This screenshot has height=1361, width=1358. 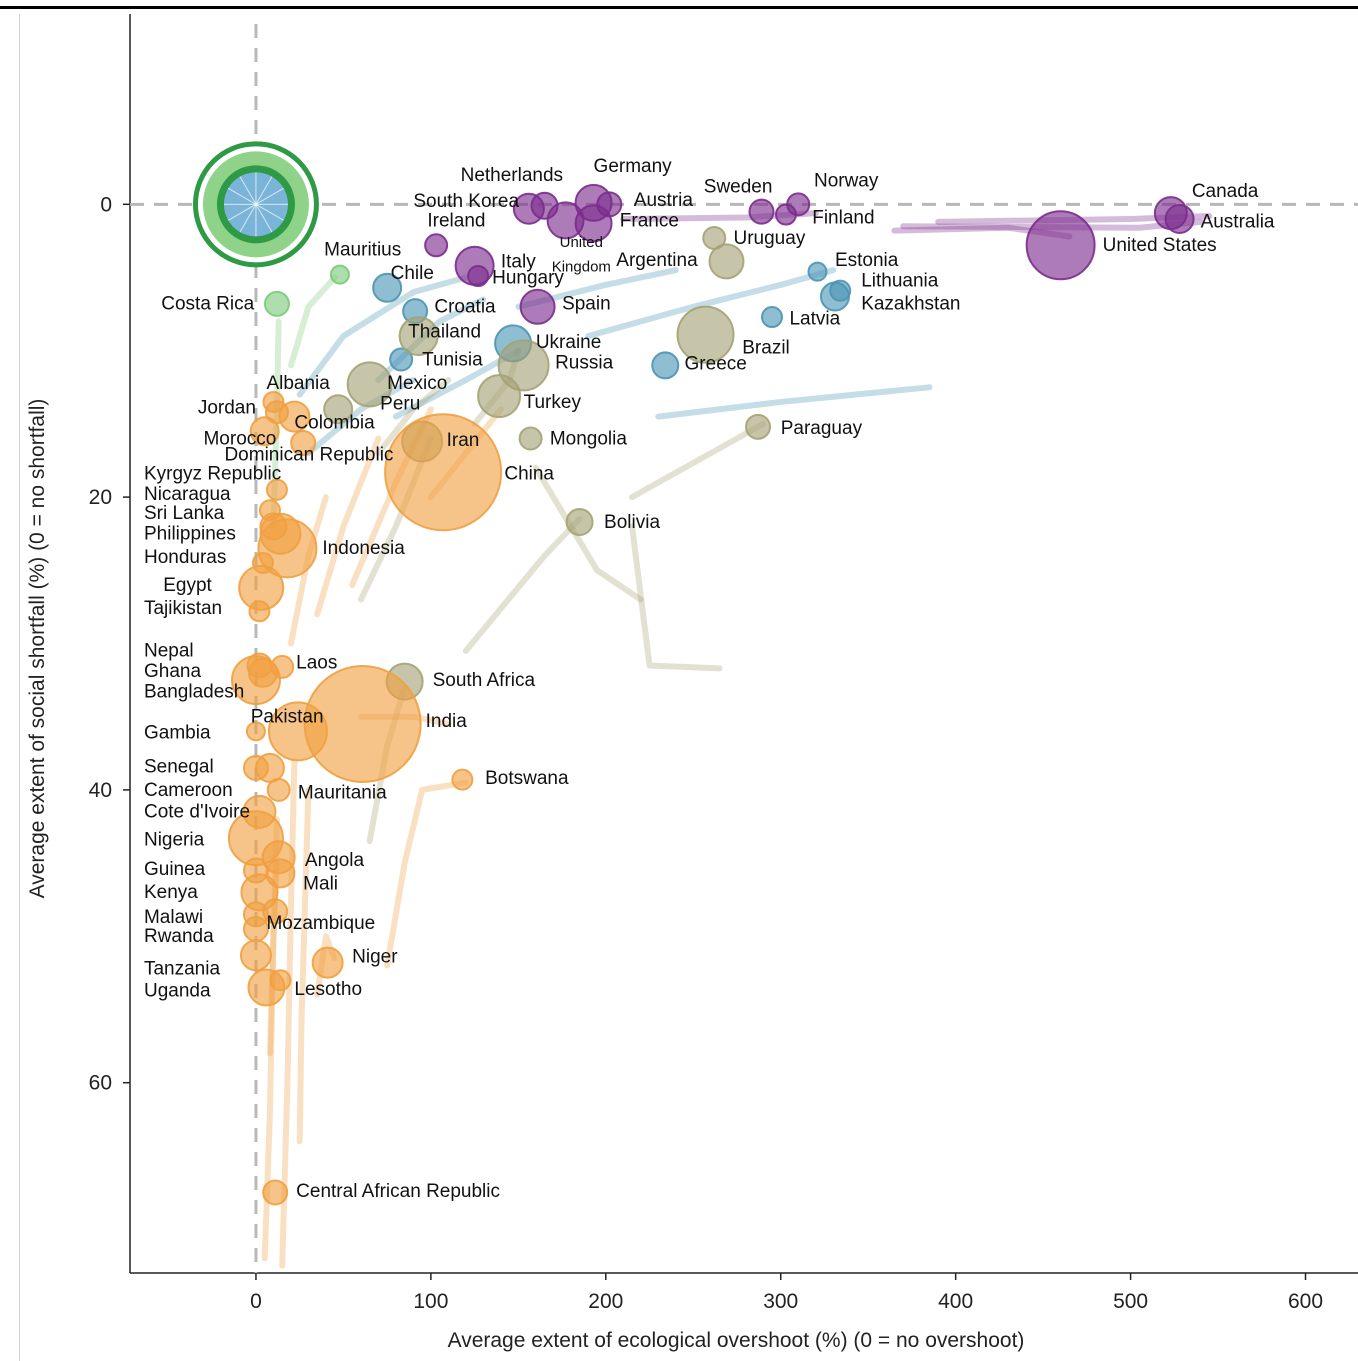 What do you see at coordinates (581, 242) in the screenshot?
I see `label-united: United` at bounding box center [581, 242].